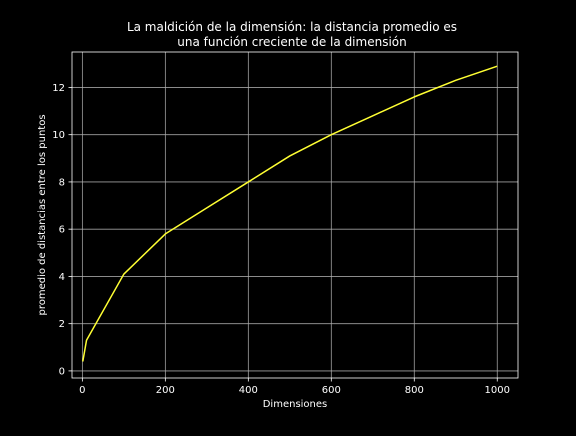 This screenshot has height=436, width=576. What do you see at coordinates (62, 324) in the screenshot?
I see `y-tick-label: 2` at bounding box center [62, 324].